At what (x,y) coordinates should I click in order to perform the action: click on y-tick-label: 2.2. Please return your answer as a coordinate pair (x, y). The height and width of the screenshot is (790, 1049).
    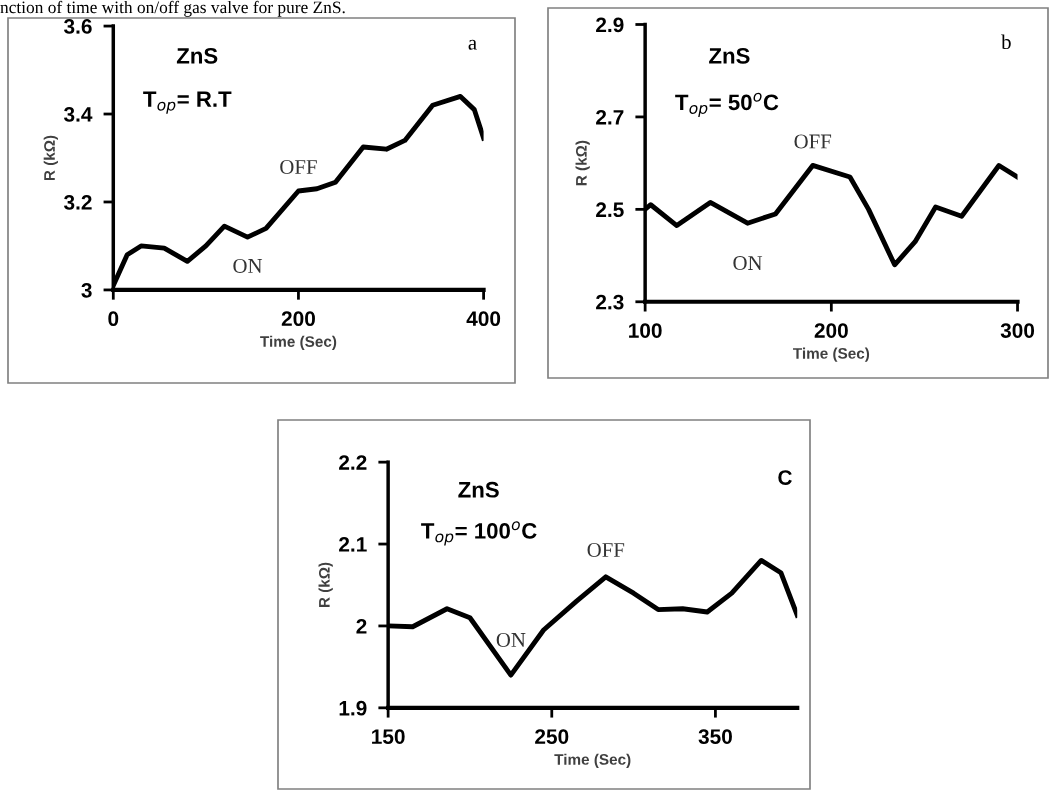
    Looking at the image, I should click on (353, 462).